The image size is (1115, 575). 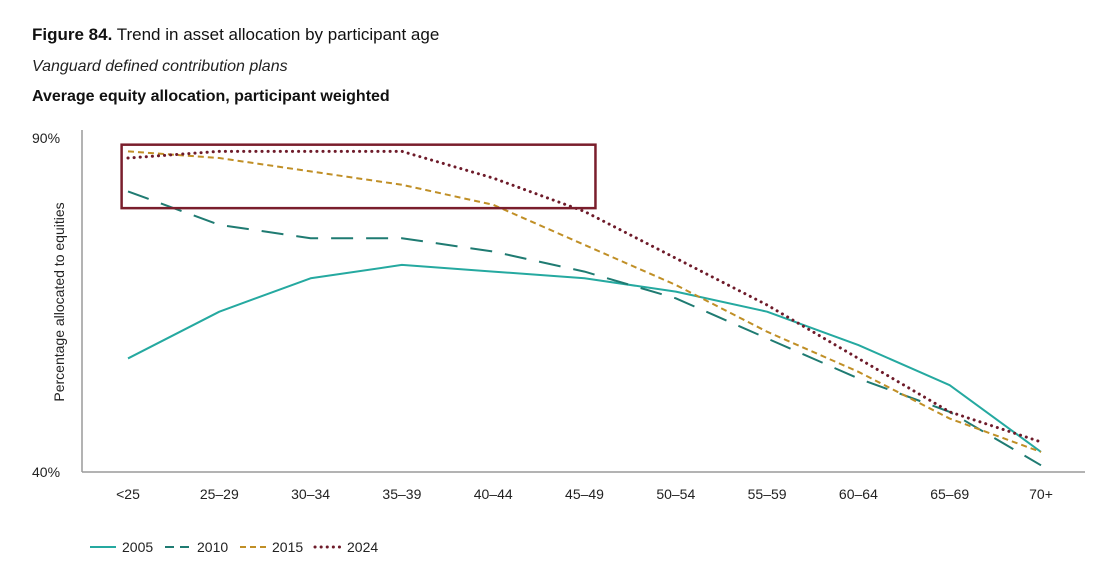 I want to click on x-tick-label-40-44: 40–44, so click(x=493, y=494).